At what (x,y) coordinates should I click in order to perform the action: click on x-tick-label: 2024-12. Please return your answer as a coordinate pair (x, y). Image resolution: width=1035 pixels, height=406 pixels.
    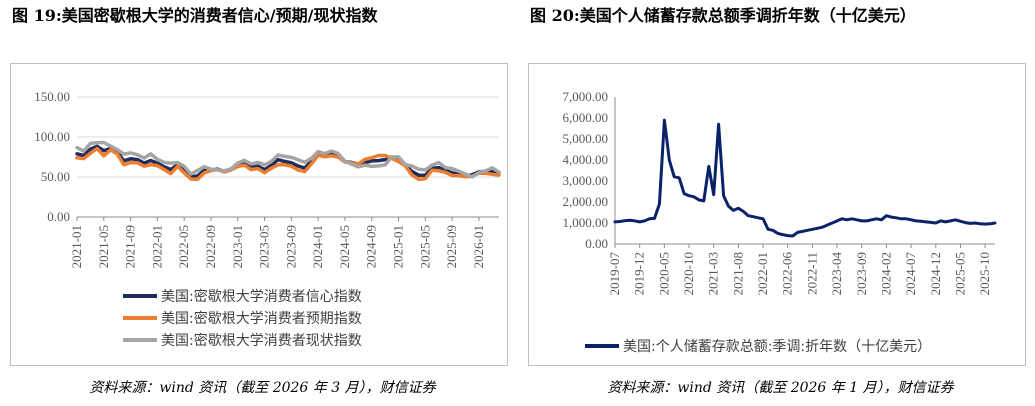
    Looking at the image, I should click on (935, 273).